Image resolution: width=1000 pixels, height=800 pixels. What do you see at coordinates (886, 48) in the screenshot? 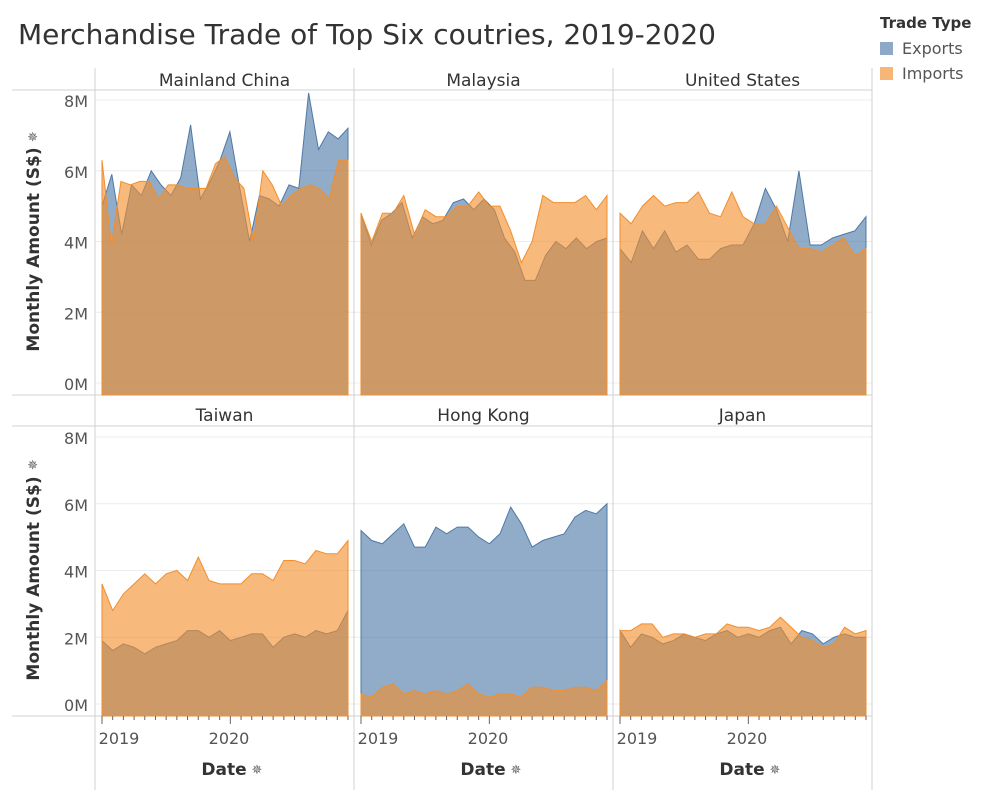
I see `legend-swatch-exports` at bounding box center [886, 48].